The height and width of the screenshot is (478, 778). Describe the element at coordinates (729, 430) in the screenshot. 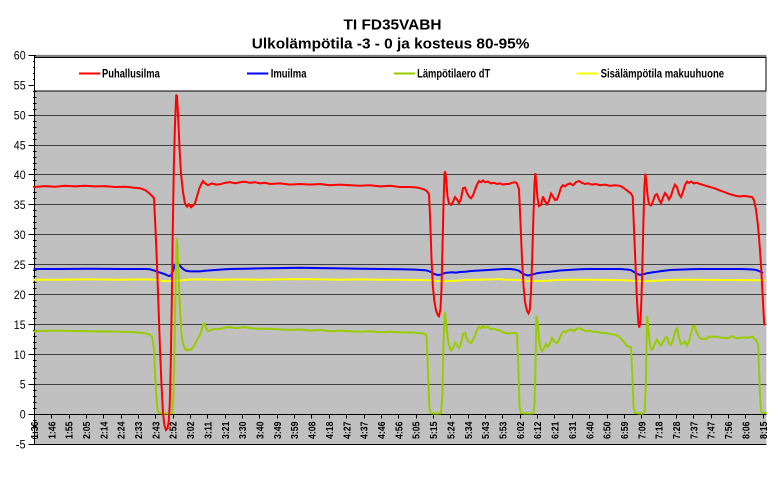

I see `svg-text: 7:56` at that location.